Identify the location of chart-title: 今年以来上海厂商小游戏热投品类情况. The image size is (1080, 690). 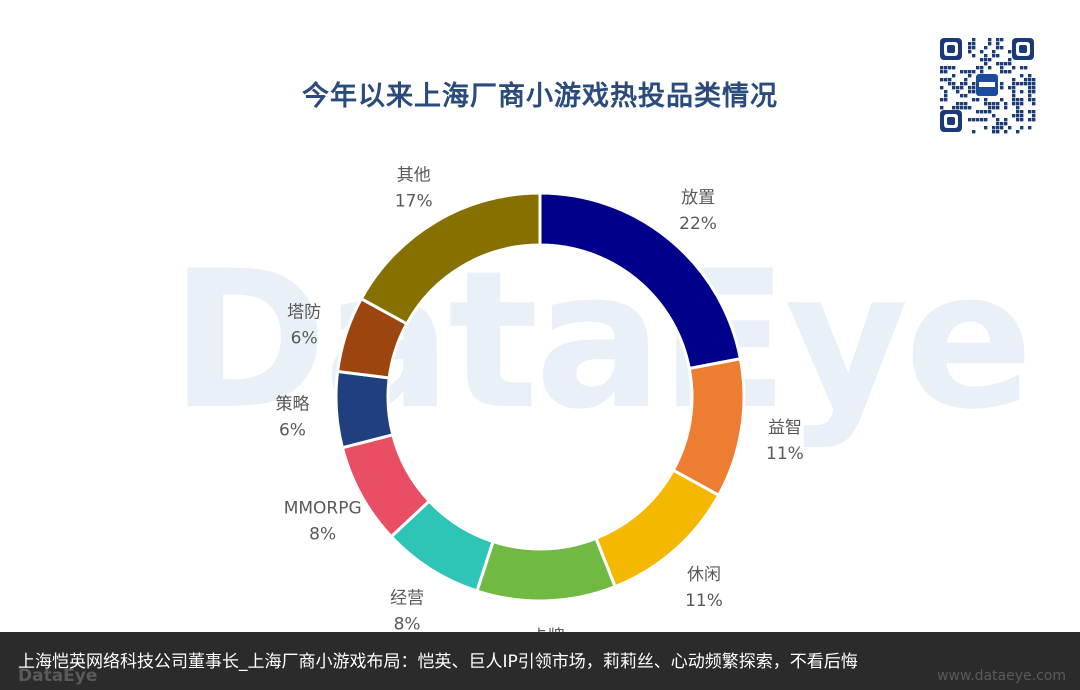
(540, 96).